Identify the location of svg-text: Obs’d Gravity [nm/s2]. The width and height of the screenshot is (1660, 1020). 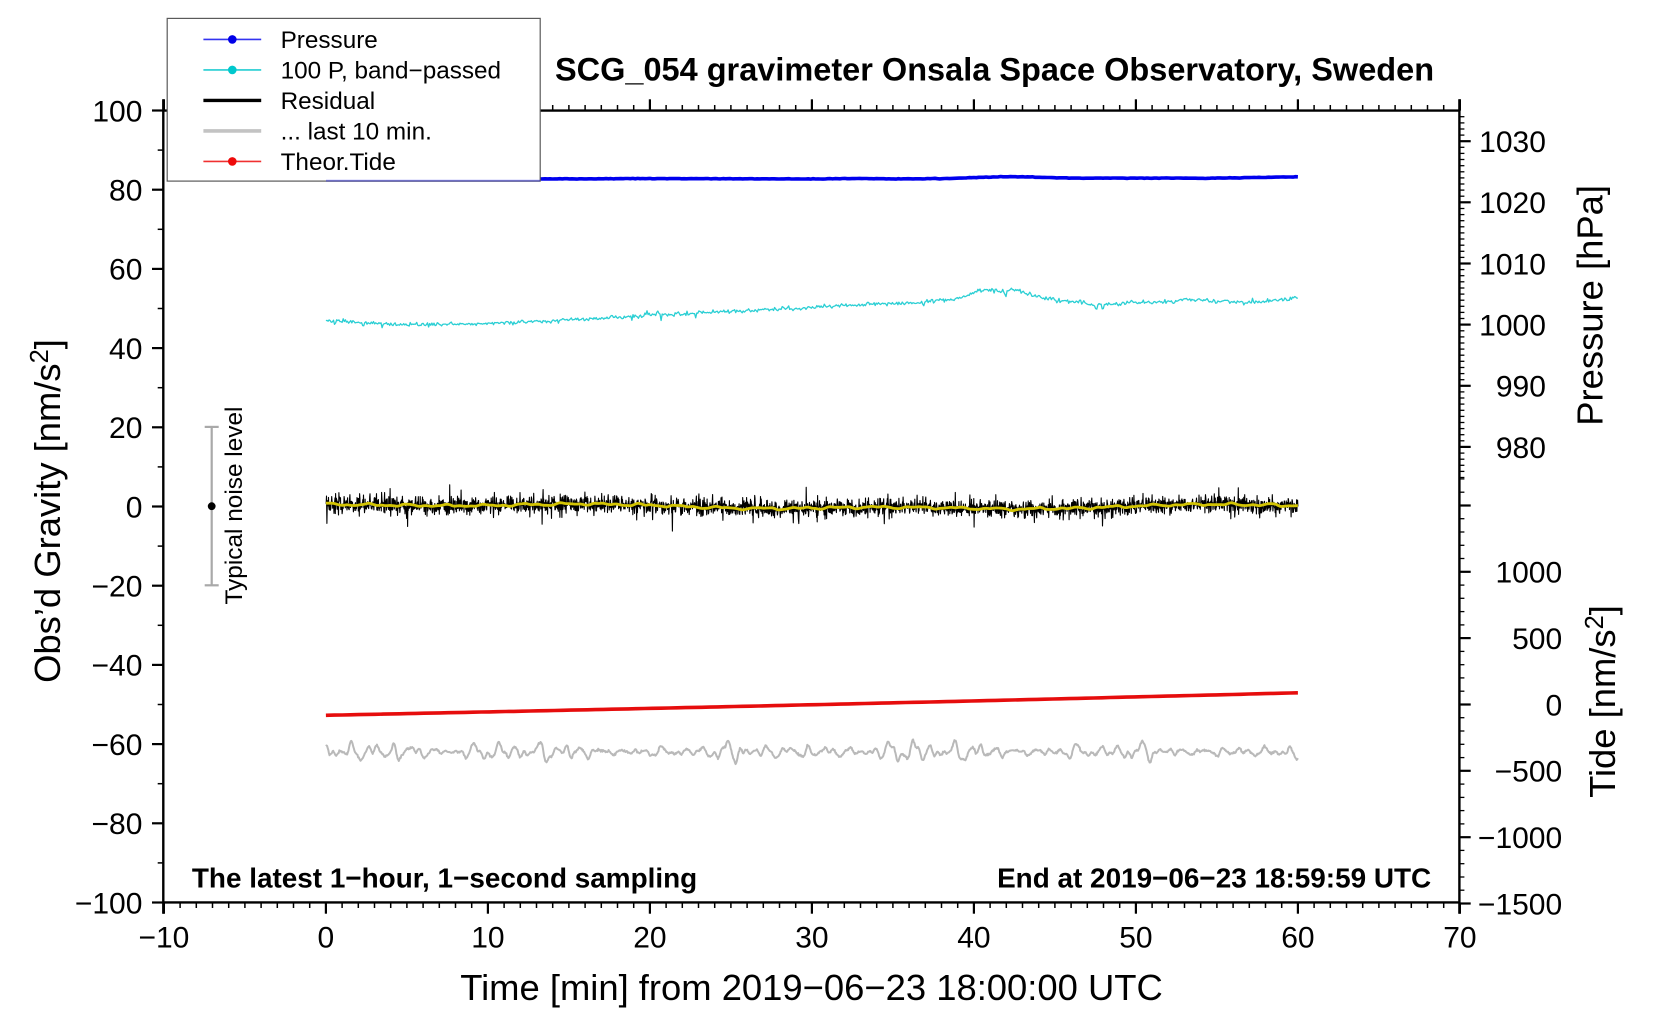
(47, 511).